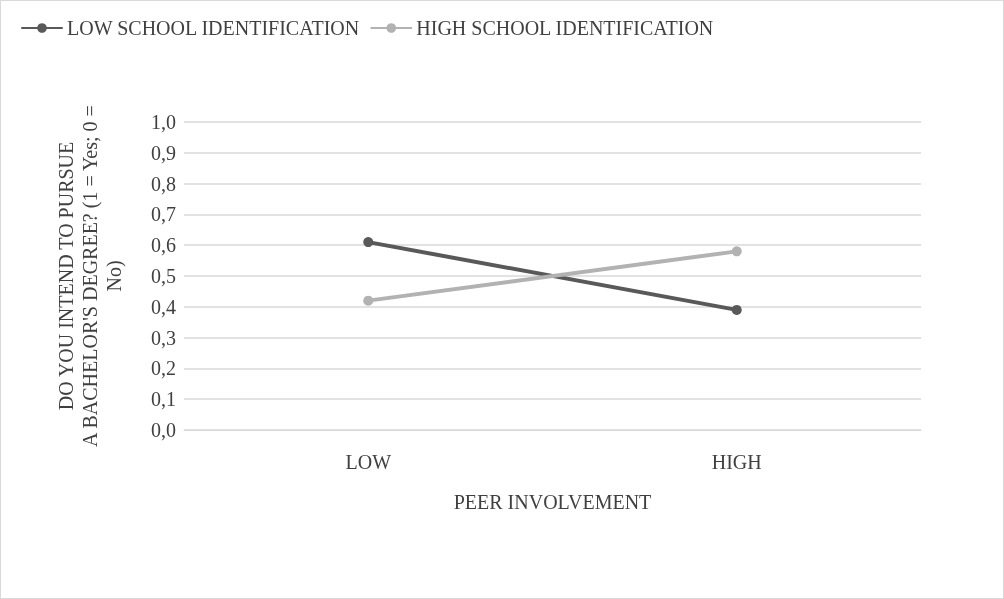  What do you see at coordinates (368, 462) in the screenshot?
I see `x-tick-label: LOW` at bounding box center [368, 462].